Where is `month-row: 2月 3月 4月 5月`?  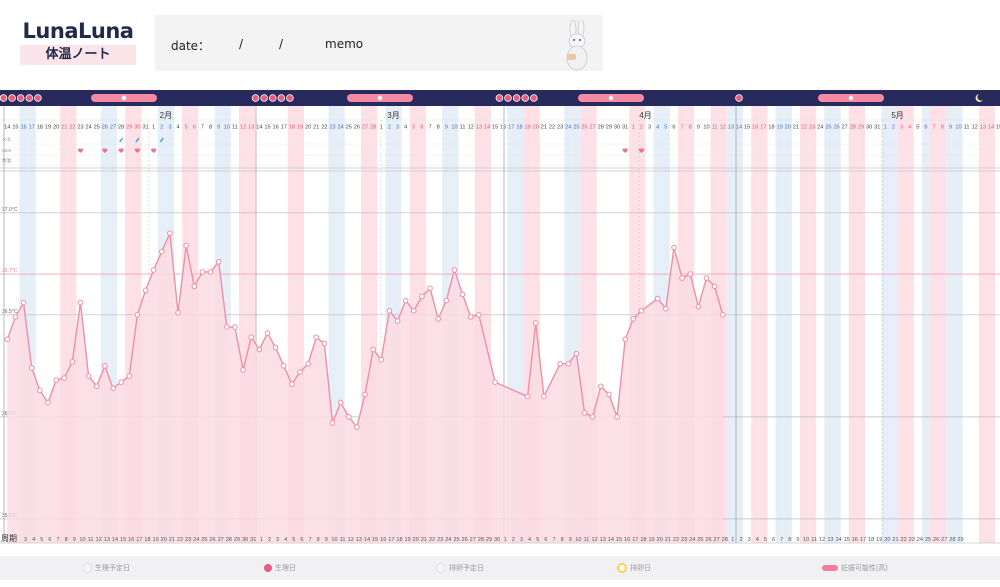 month-row: 2月 3月 4月 5月 is located at coordinates (500, 116).